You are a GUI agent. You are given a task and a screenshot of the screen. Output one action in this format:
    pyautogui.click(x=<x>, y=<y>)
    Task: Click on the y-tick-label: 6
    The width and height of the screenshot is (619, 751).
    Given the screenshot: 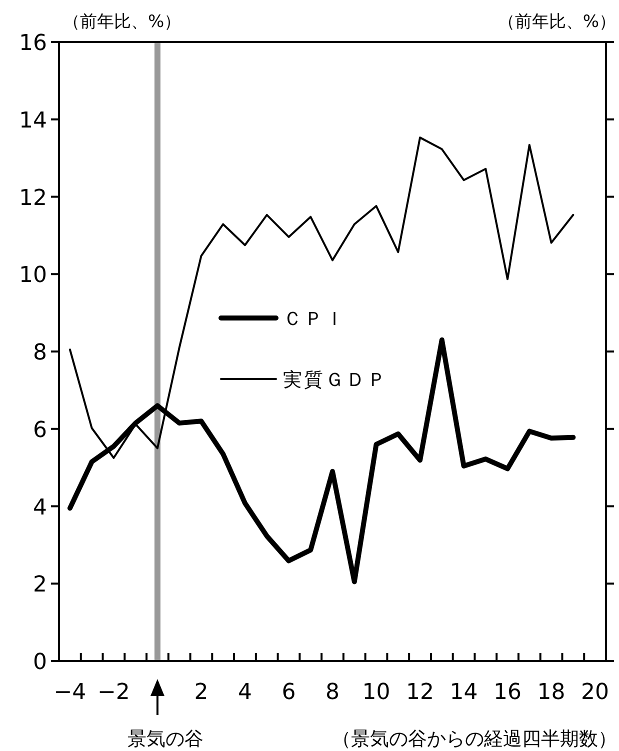 What is the action you would take?
    pyautogui.click(x=40, y=430)
    